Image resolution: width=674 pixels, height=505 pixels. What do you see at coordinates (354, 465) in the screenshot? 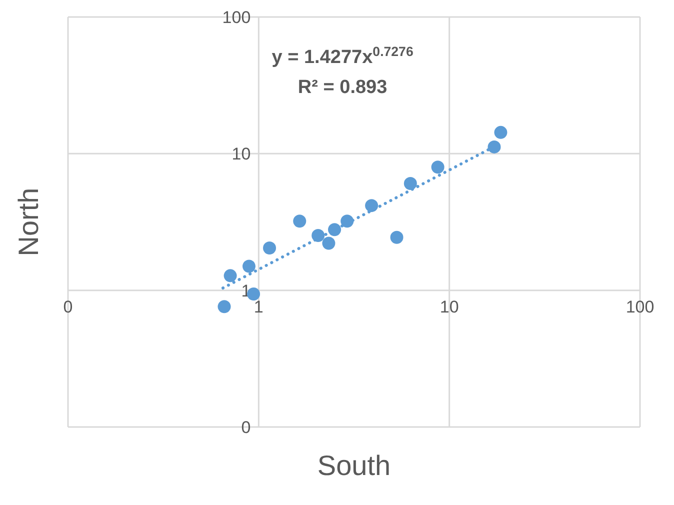
I see `x-axis-title: South` at bounding box center [354, 465].